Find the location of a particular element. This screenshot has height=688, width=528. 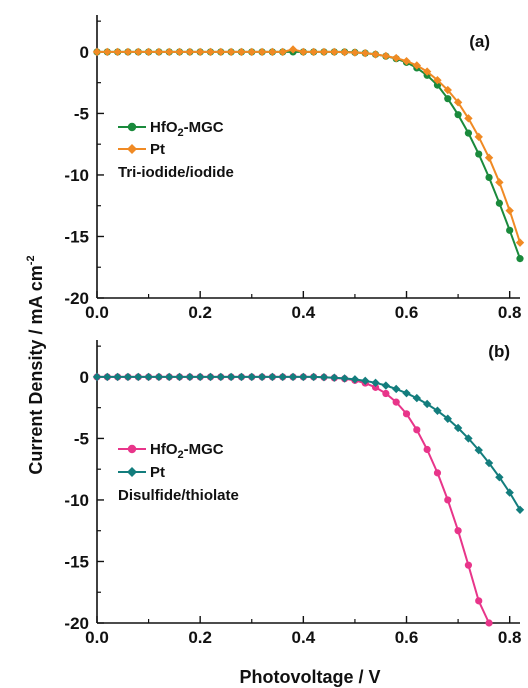

x-tick-label-a: 0.2 is located at coordinates (200, 312).